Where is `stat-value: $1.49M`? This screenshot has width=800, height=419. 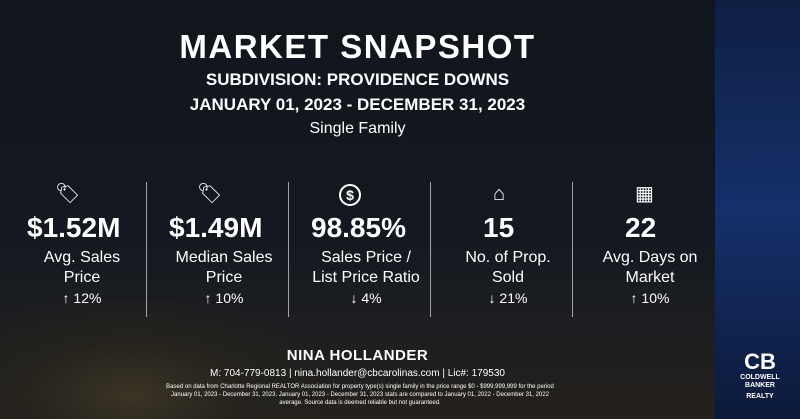 stat-value: $1.49M is located at coordinates (216, 227).